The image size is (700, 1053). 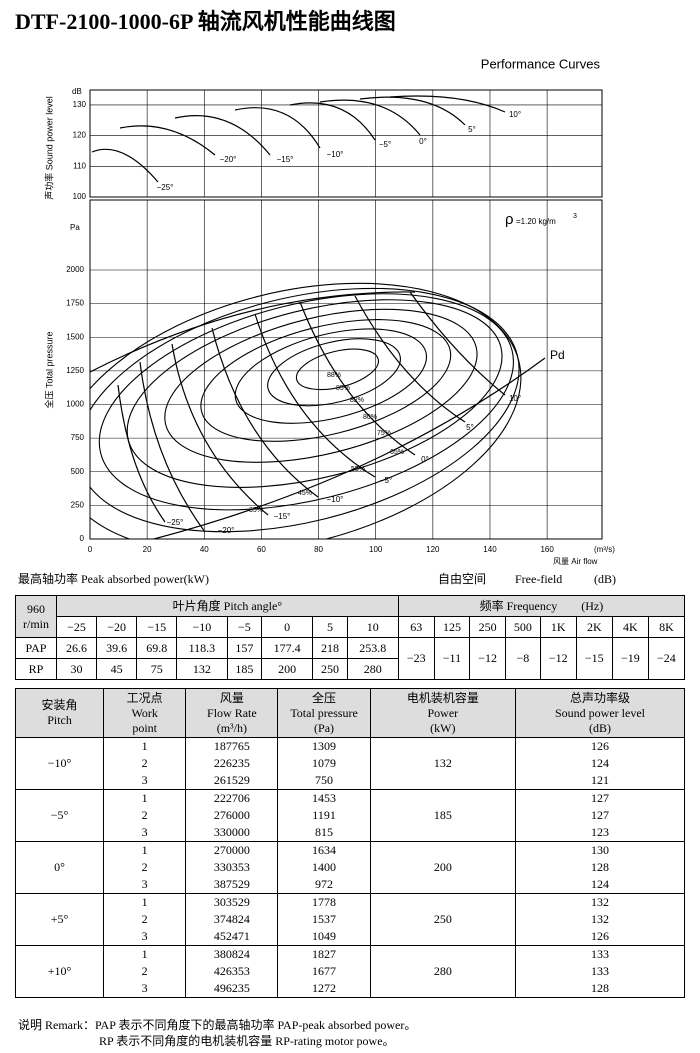 What do you see at coordinates (261, 549) in the screenshot?
I see `x-tick-label: 60` at bounding box center [261, 549].